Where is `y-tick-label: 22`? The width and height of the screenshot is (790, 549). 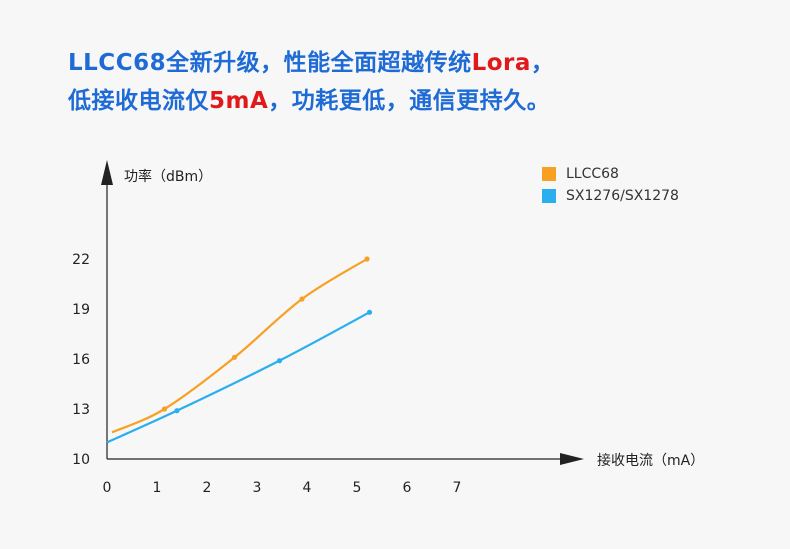 y-tick-label: 22 is located at coordinates (81, 260).